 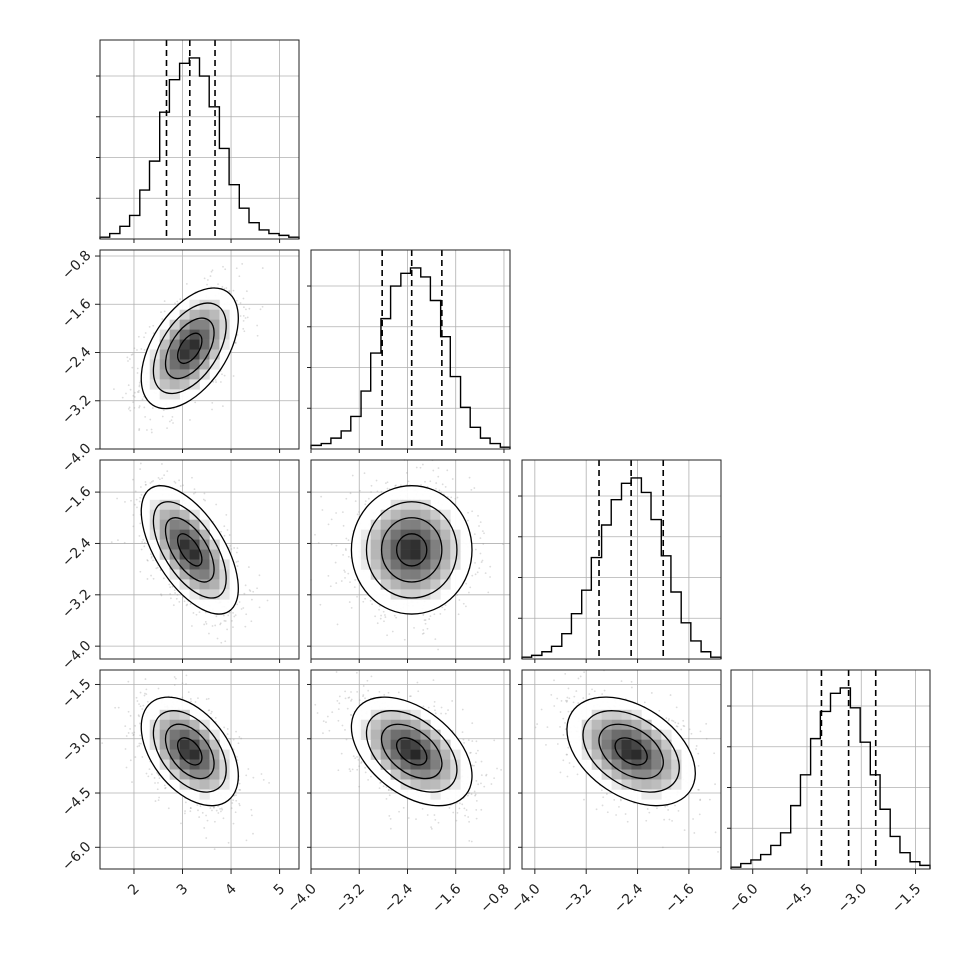 I want to click on y-tick-label: −4.5, so click(x=76, y=802).